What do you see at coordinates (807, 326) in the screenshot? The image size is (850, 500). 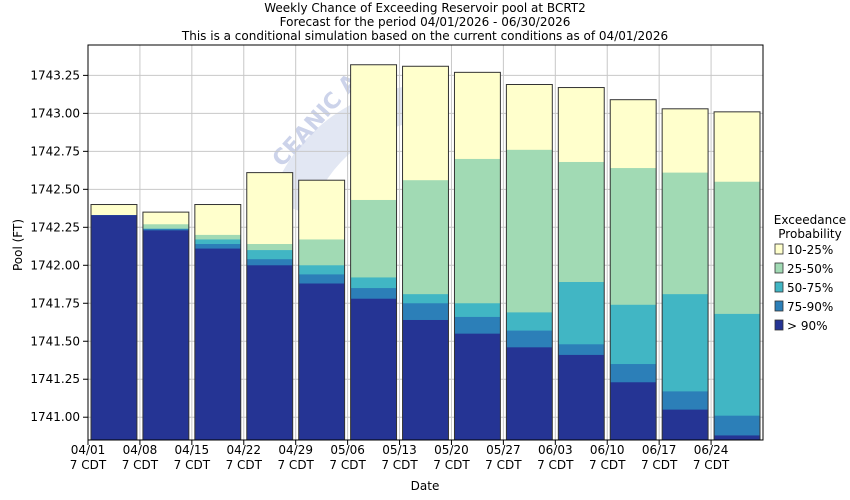 I see `legend-label-4: > 90%` at bounding box center [807, 326].